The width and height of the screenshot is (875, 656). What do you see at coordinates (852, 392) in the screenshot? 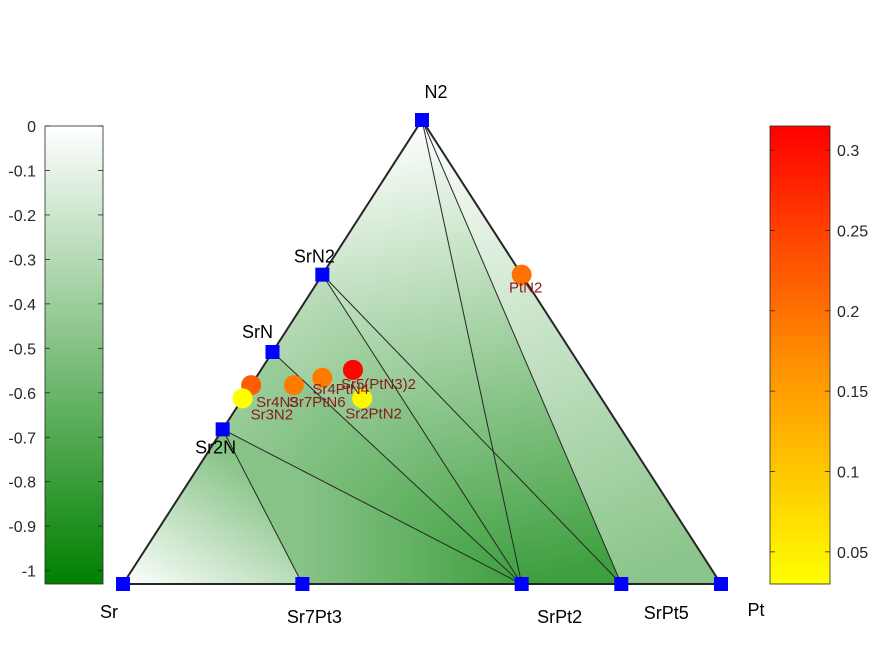
I see `above-hull-tick-label: 0.15` at bounding box center [852, 392].